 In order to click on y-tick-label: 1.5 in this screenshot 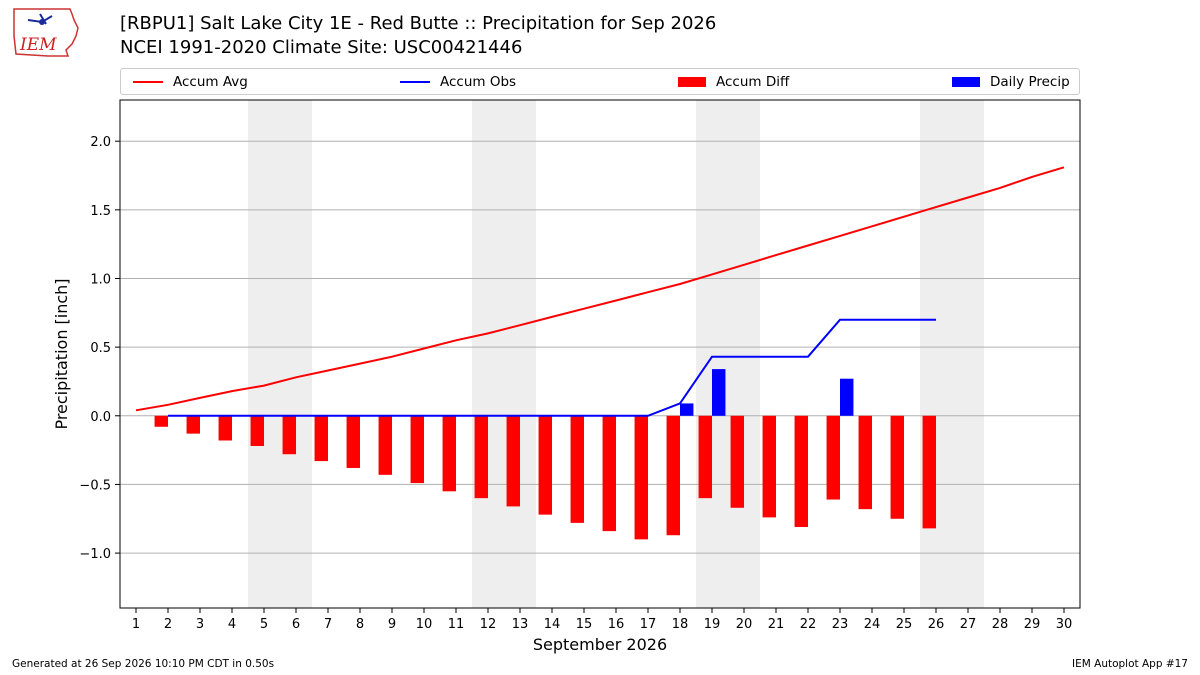, I will do `click(100, 211)`.